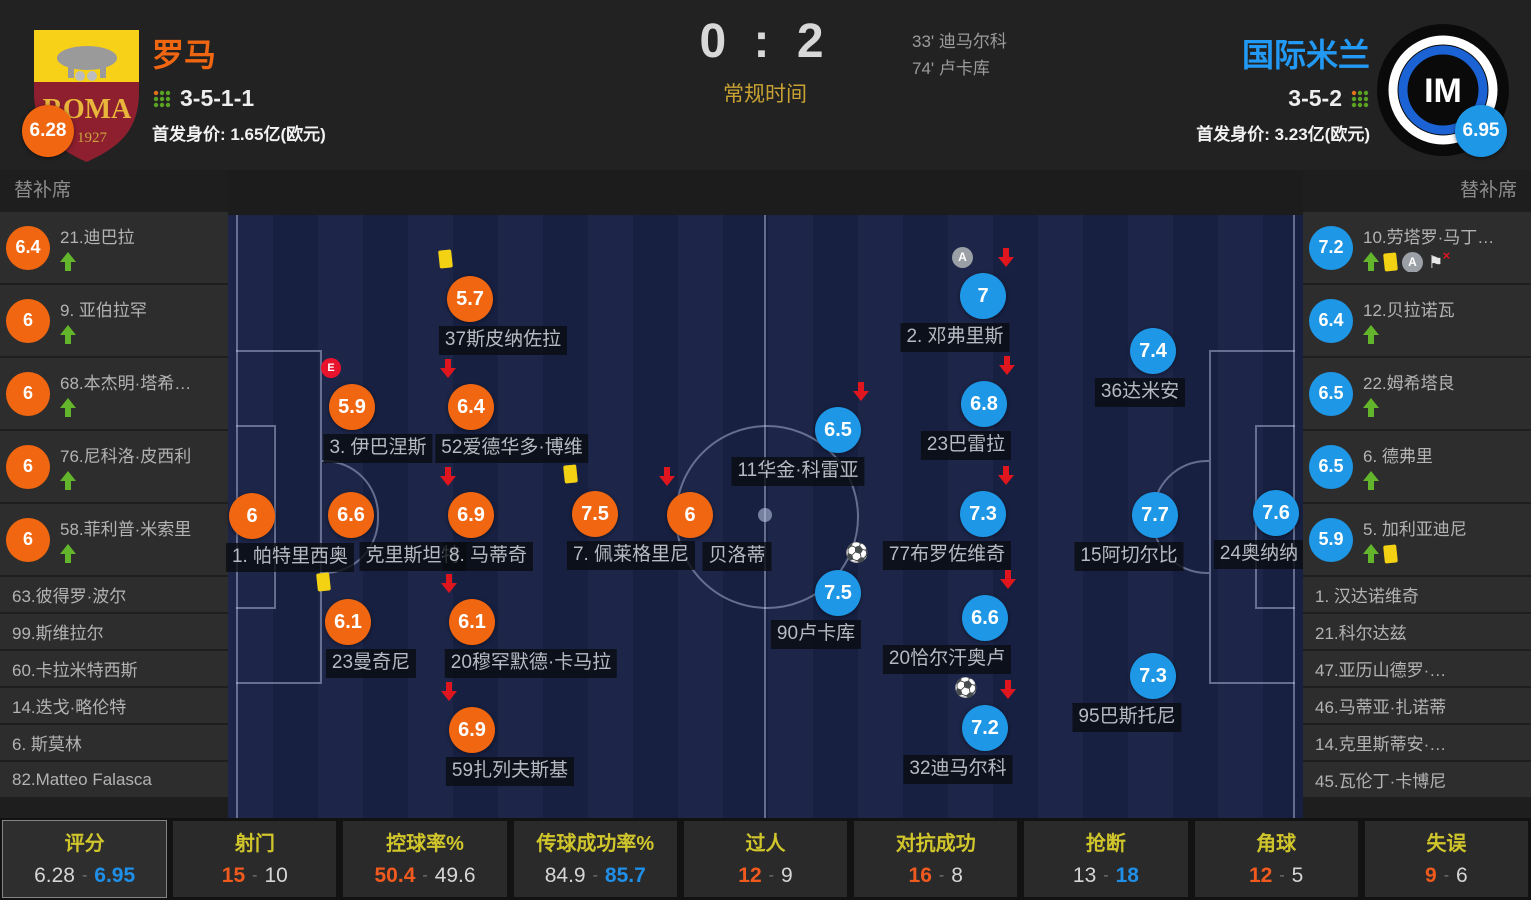 This screenshot has width=1531, height=900. Describe the element at coordinates (765, 94) in the screenshot. I see `match-status: 常规时间` at that location.